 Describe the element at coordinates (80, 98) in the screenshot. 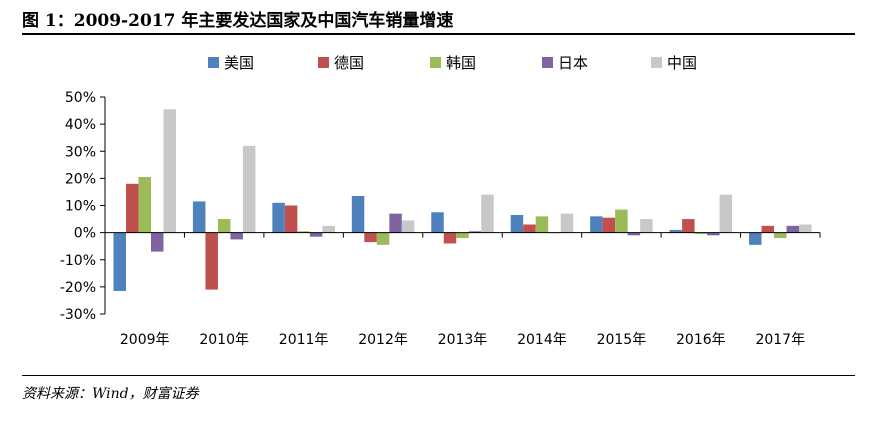

I see `y-tick-label: 50%` at that location.